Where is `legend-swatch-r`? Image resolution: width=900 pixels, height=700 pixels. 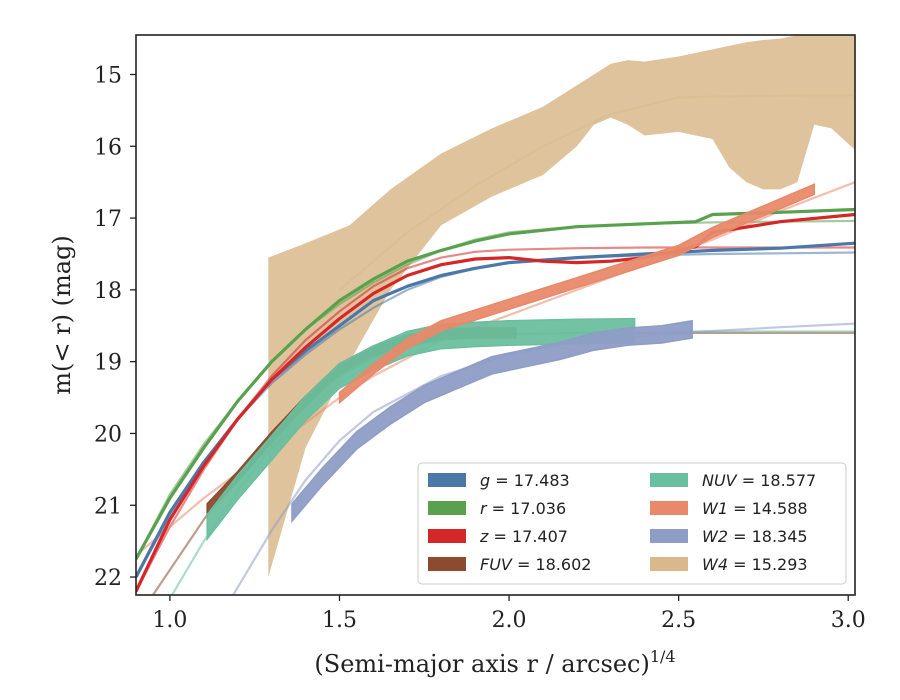
legend-swatch-r is located at coordinates (447, 508).